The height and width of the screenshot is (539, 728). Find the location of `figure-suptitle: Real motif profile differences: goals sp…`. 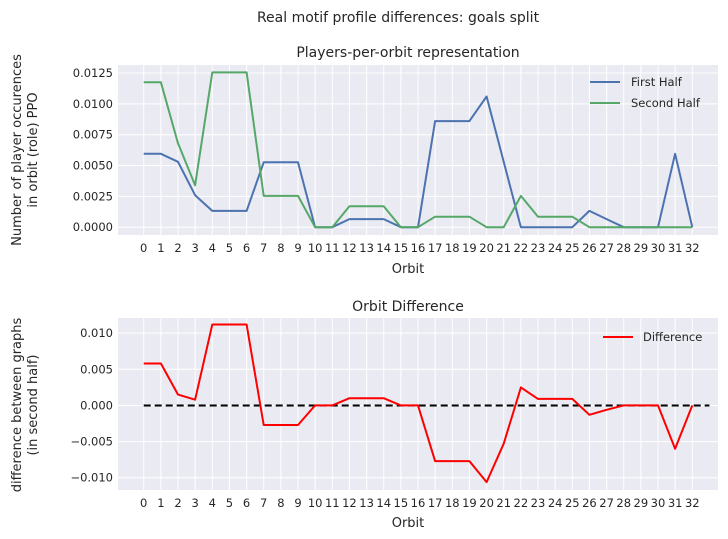

figure-suptitle: Real motif profile differences: goals sp… is located at coordinates (398, 18).